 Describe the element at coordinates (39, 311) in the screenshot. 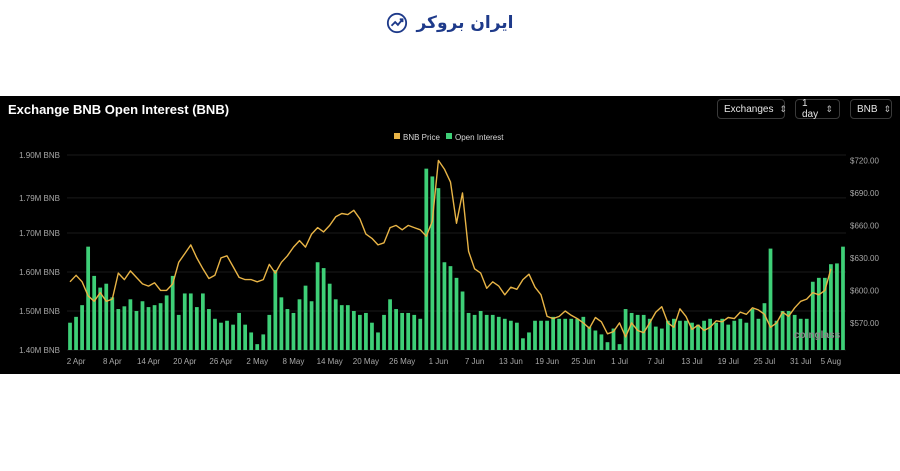

I see `left-axis-tick-label: 1.50M BNB` at that location.